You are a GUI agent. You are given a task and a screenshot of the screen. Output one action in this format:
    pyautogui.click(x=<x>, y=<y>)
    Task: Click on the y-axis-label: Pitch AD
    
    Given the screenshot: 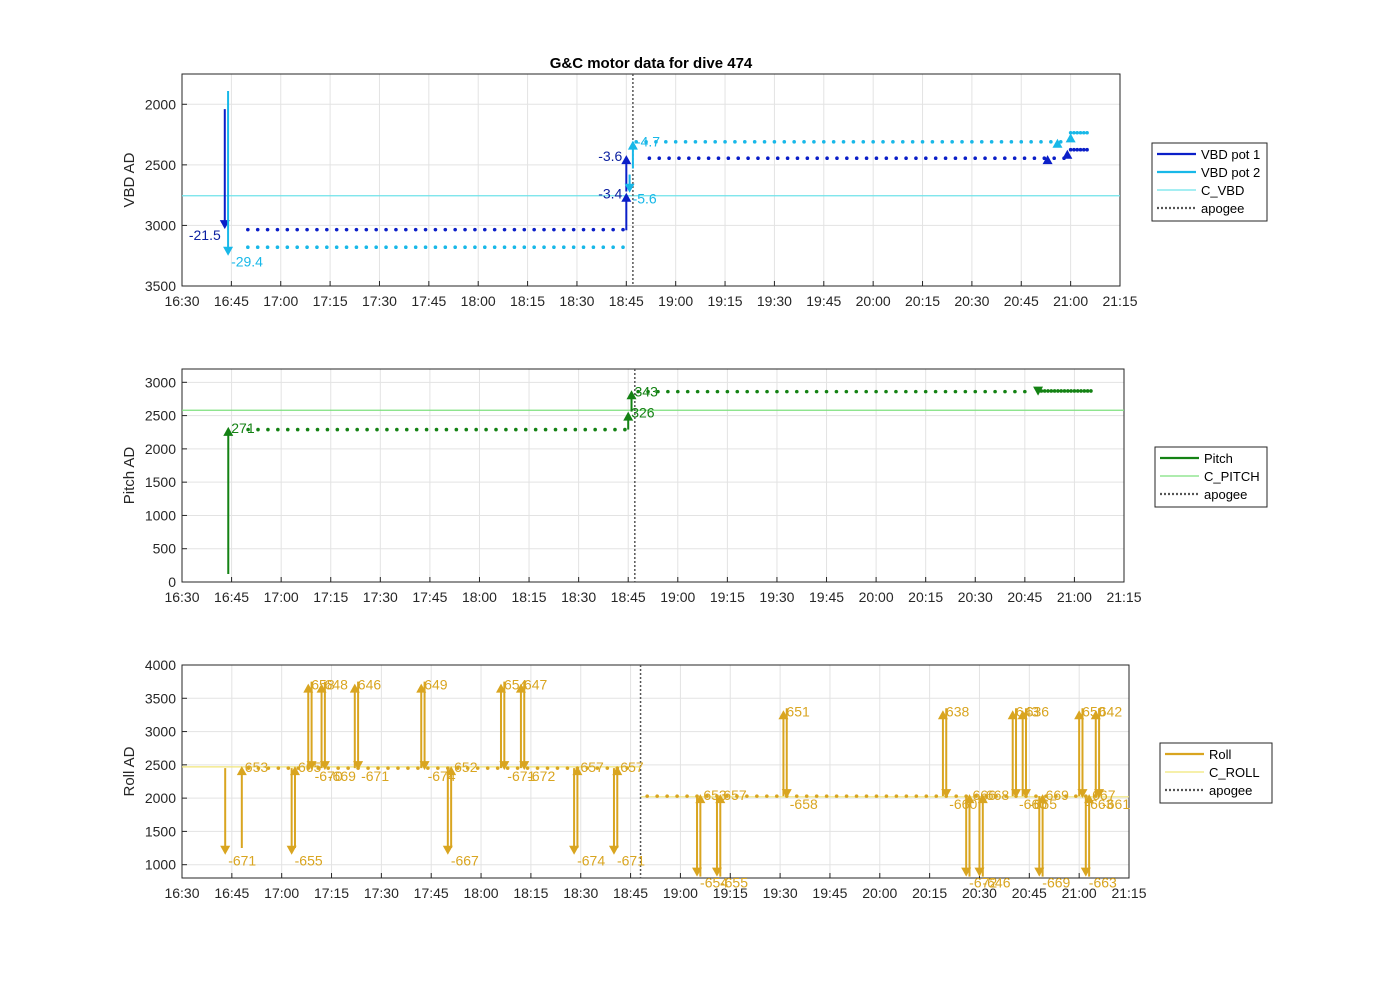 What is the action you would take?
    pyautogui.click(x=129, y=476)
    